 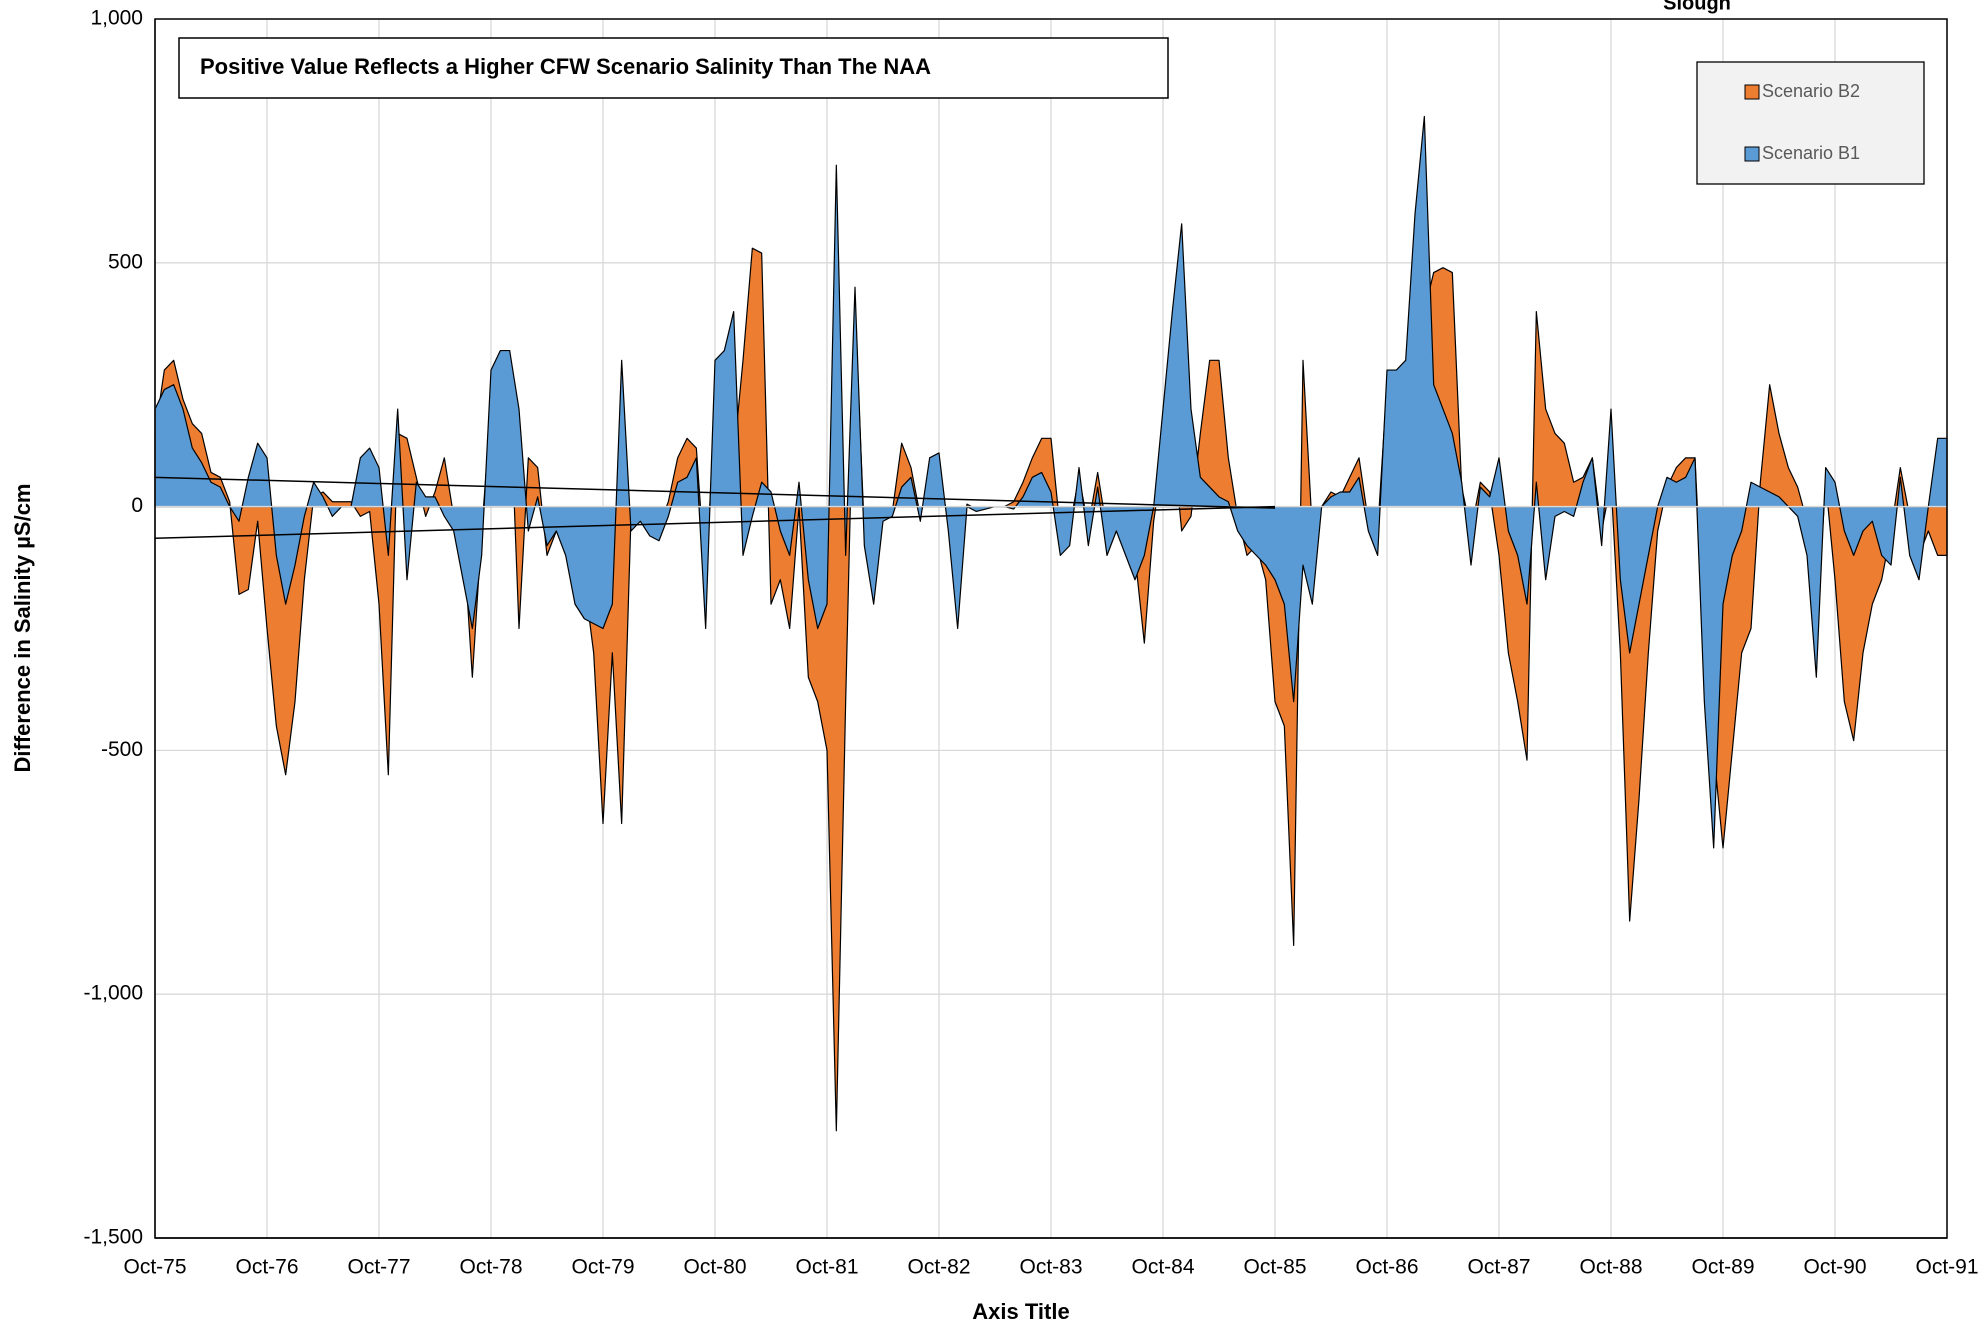 I want to click on chart-title: Slough, so click(x=1697, y=7).